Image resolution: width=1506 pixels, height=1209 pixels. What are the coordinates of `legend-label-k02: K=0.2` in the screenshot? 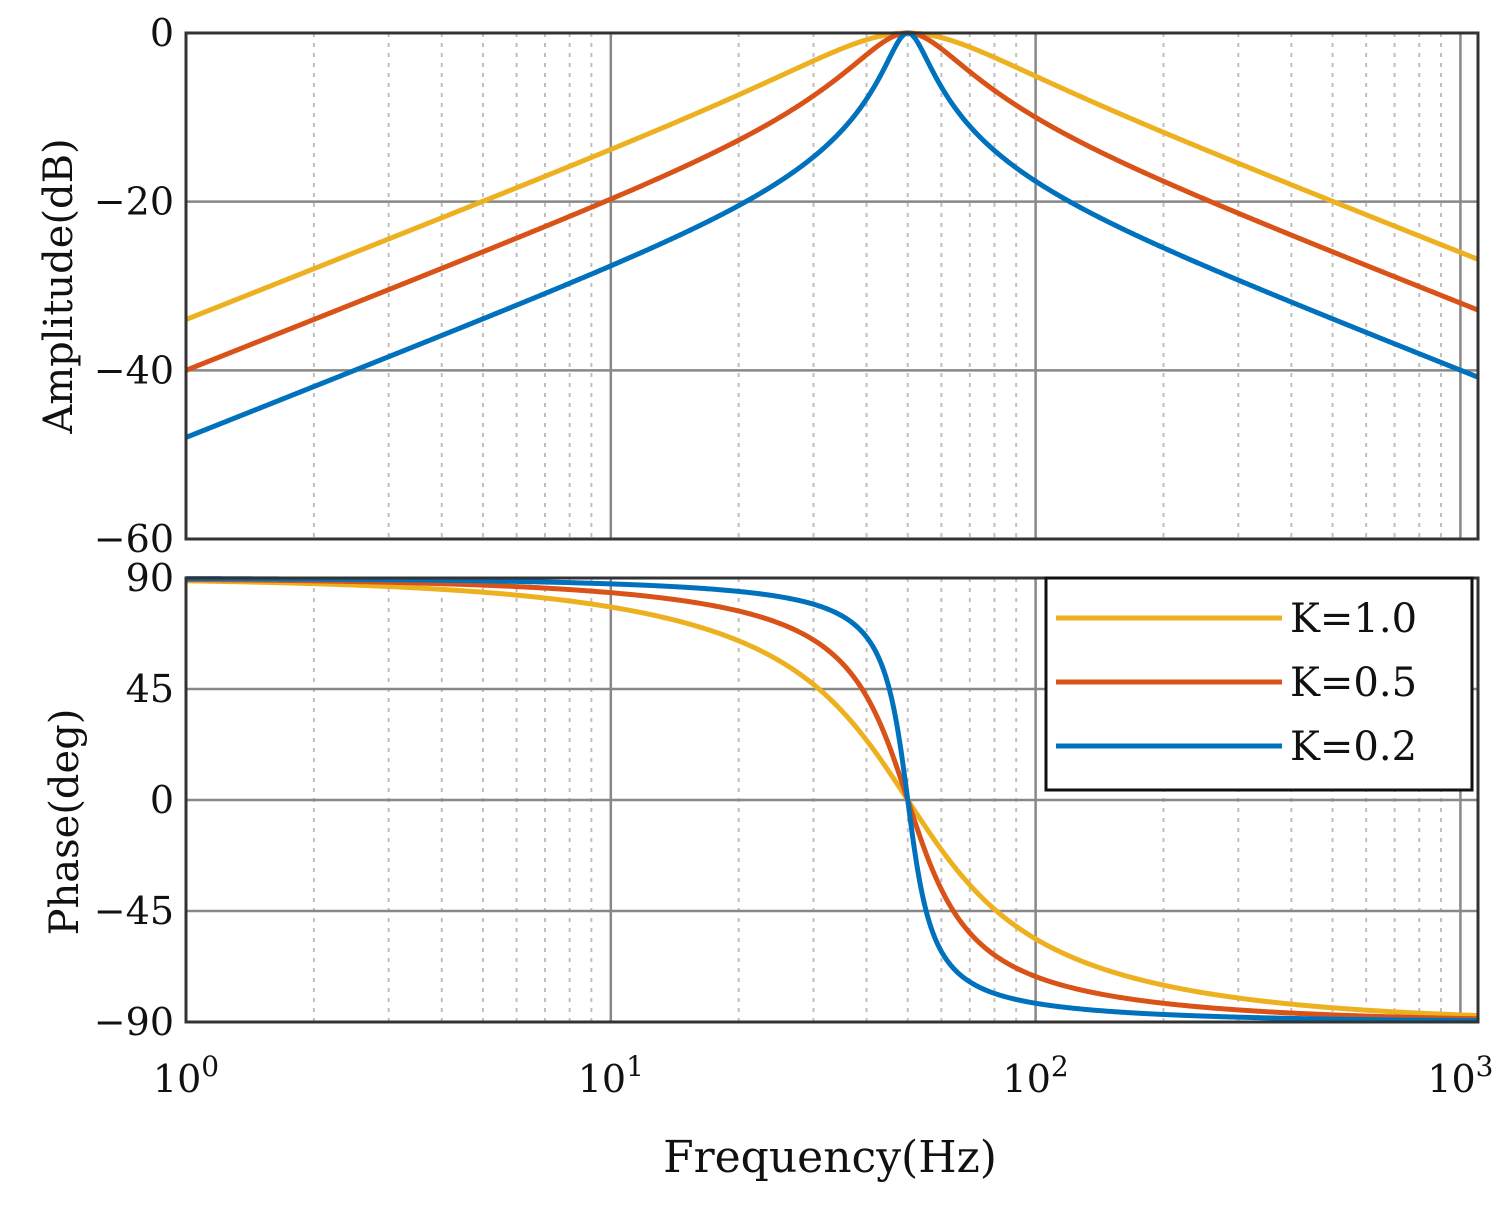 It's located at (1353, 747).